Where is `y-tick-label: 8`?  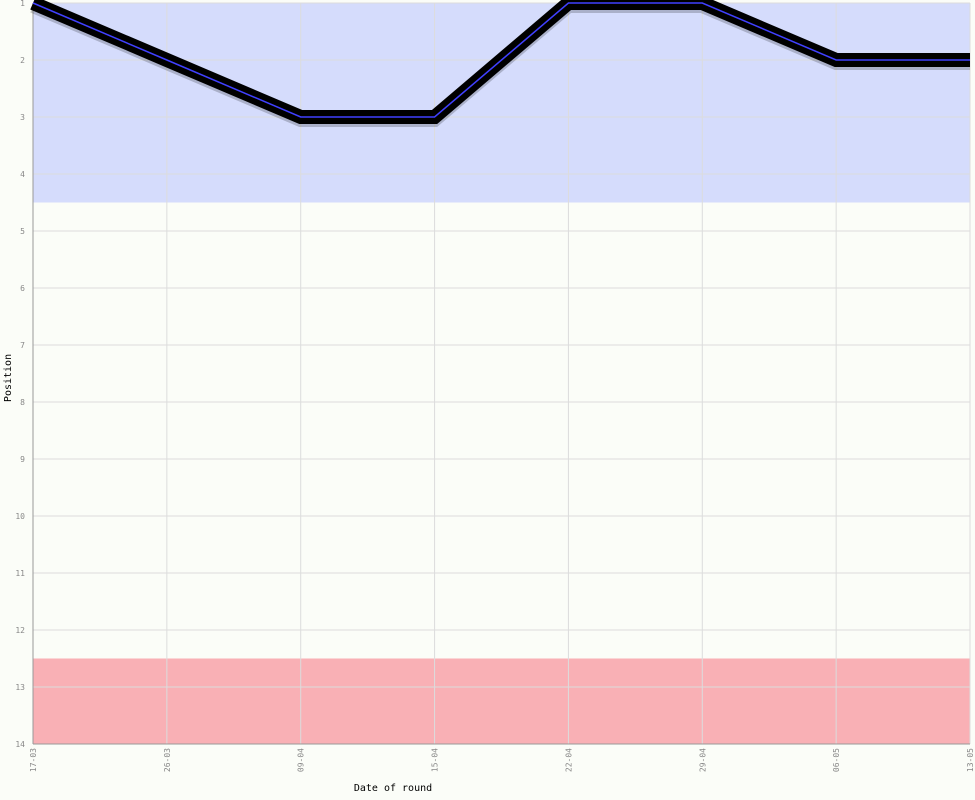
y-tick-label: 8 is located at coordinates (22, 402).